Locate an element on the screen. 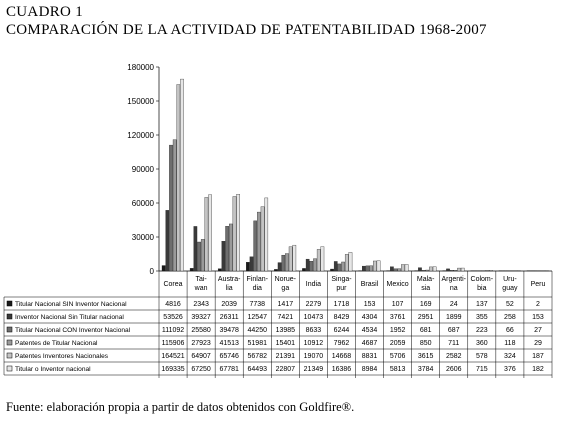  series-name: Patentes Inventores Nacionales is located at coordinates (62, 356).